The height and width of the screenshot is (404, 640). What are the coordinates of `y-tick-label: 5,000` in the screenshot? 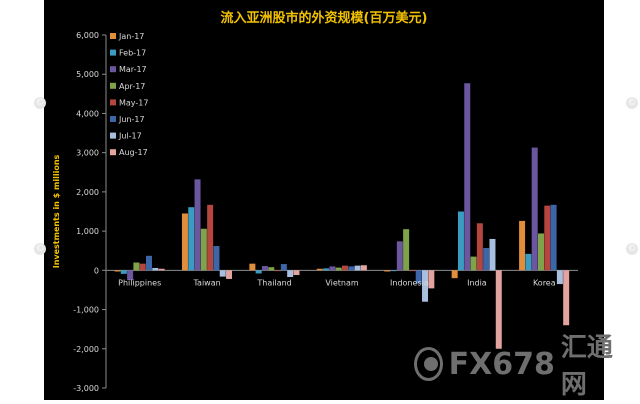 It's located at (87, 74).